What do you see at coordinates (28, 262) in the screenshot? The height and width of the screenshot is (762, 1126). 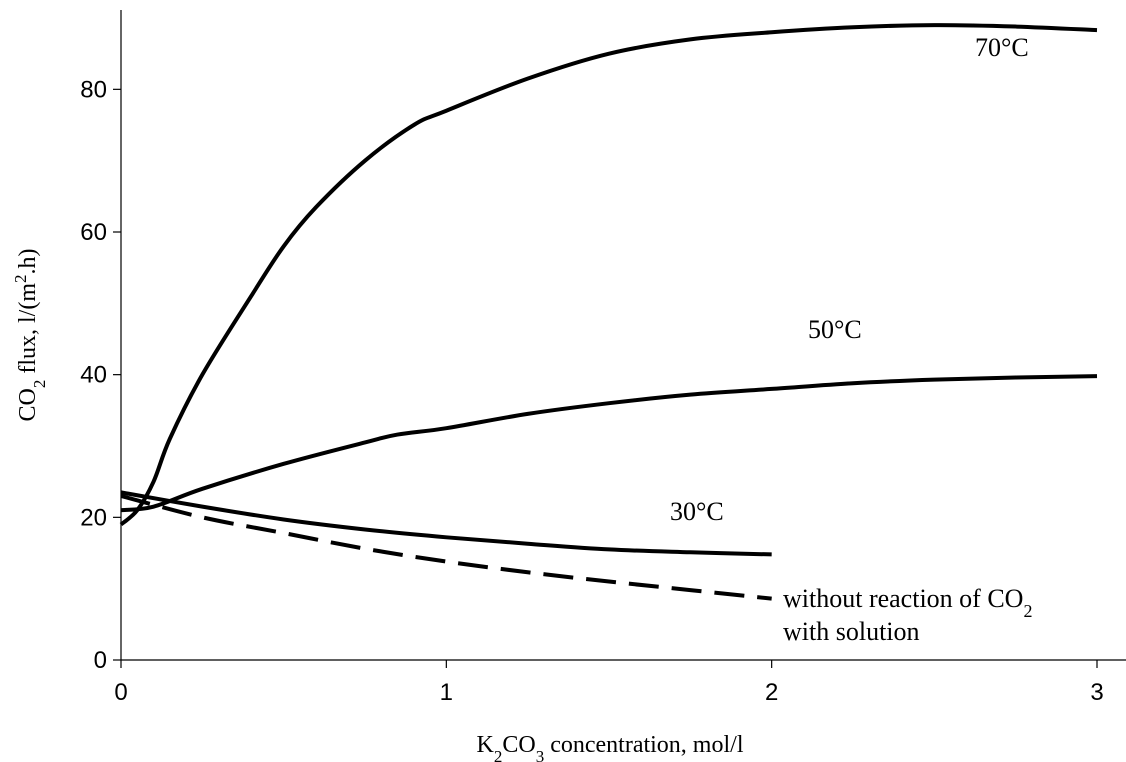 I see `y-title-part3: .h)` at bounding box center [28, 262].